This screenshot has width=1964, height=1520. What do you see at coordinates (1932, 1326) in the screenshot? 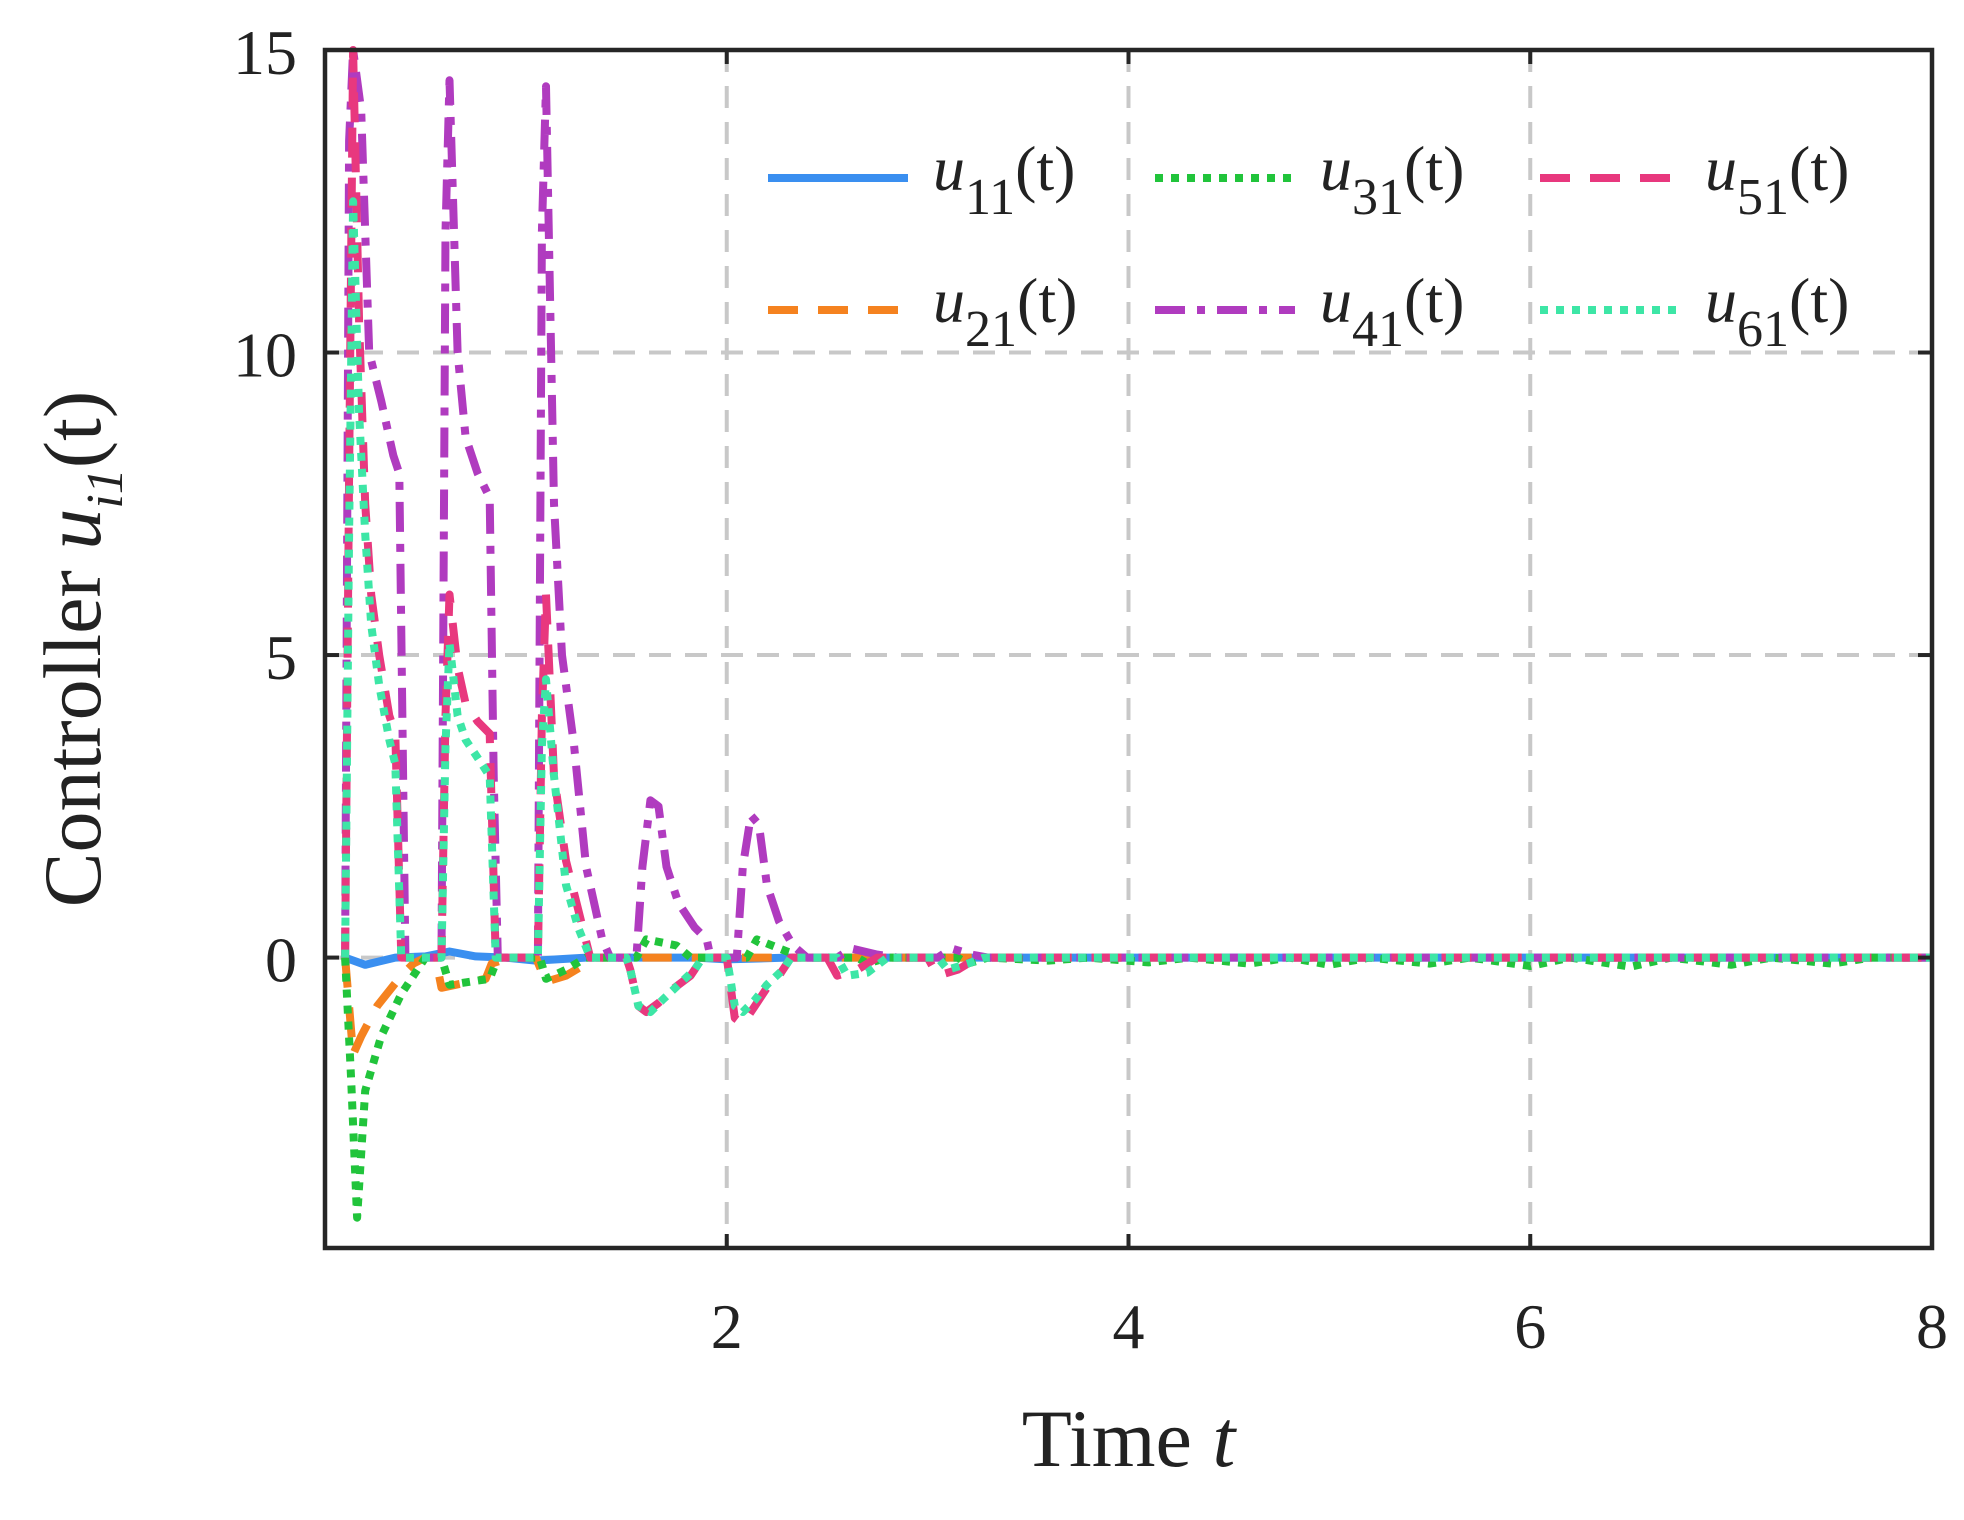
I see `x-tick-label-8: 8` at bounding box center [1932, 1326].